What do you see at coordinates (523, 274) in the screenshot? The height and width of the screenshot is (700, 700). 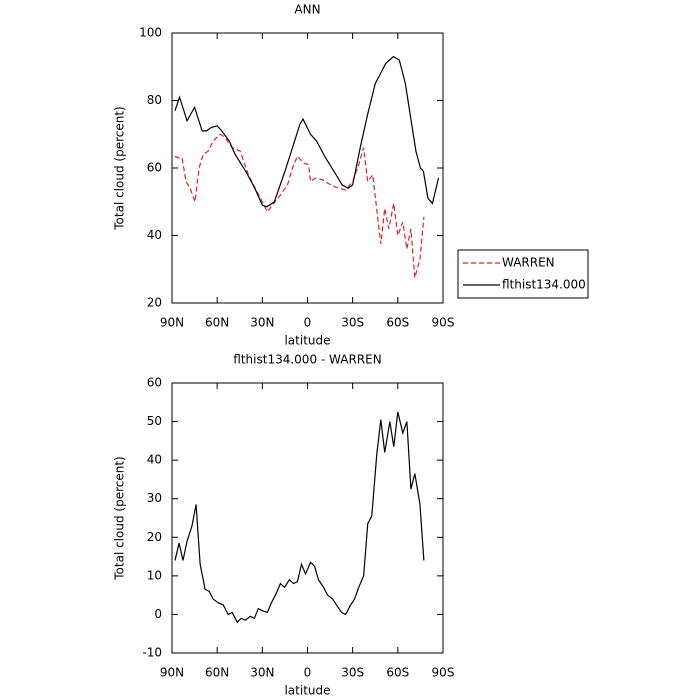 I see `legend-box` at bounding box center [523, 274].